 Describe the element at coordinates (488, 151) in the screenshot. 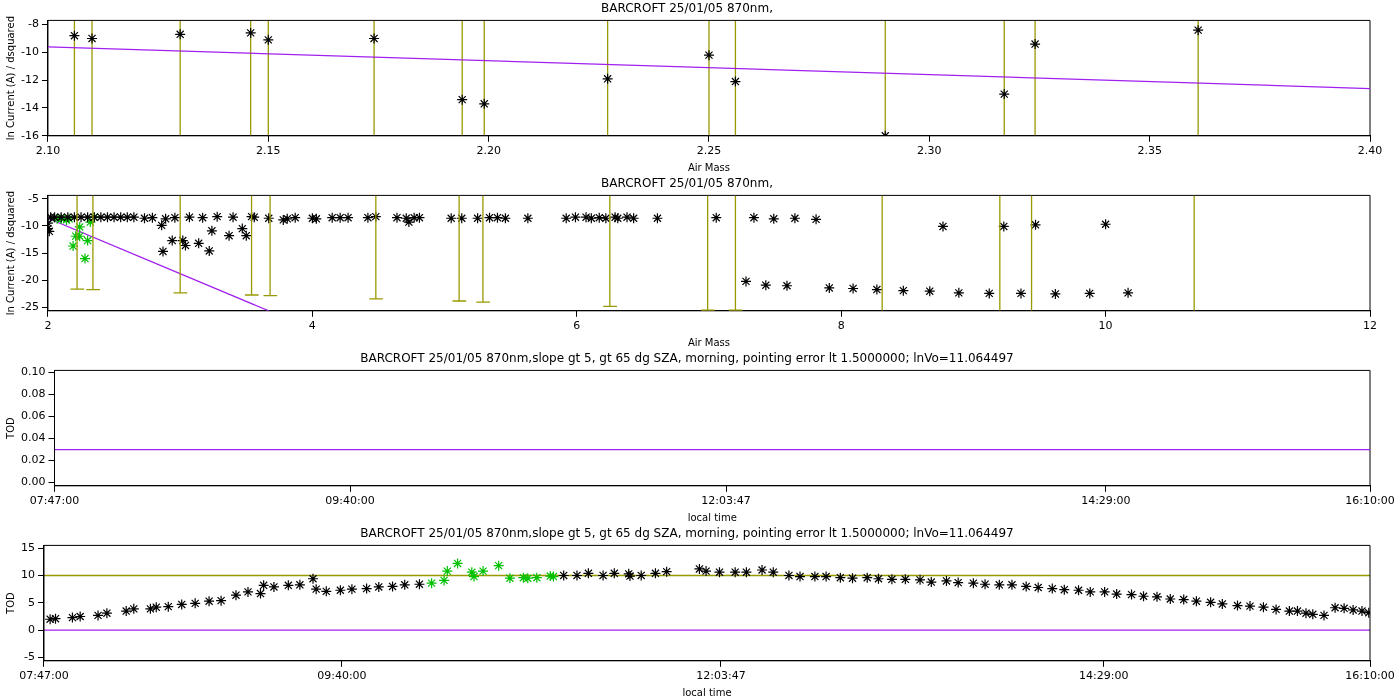

I see `x-tick-label: 2.20` at that location.